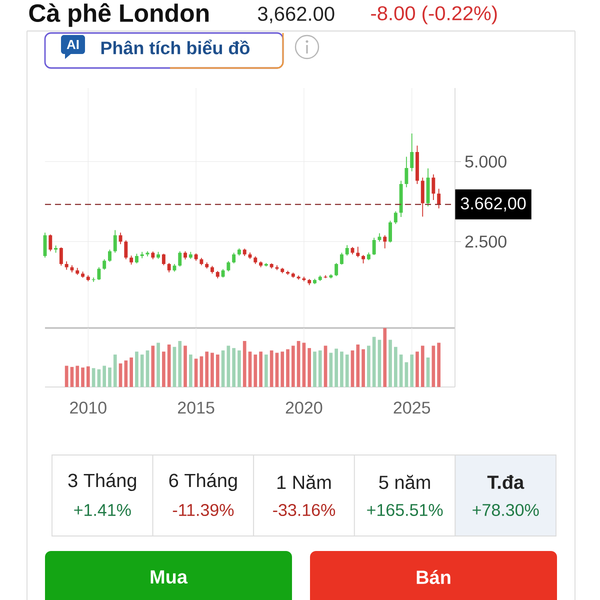 This screenshot has width=600, height=600. Describe the element at coordinates (102, 510) in the screenshot. I see `data-label: +1.41%` at that location.